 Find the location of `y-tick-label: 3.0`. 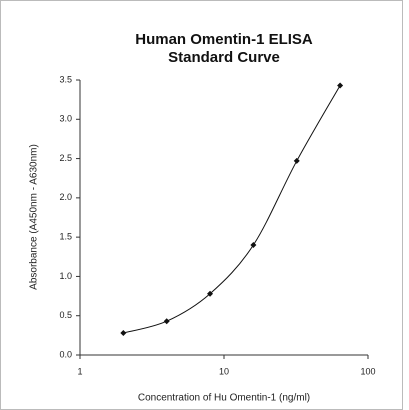

y-tick-label: 3.0 is located at coordinates (65, 119).